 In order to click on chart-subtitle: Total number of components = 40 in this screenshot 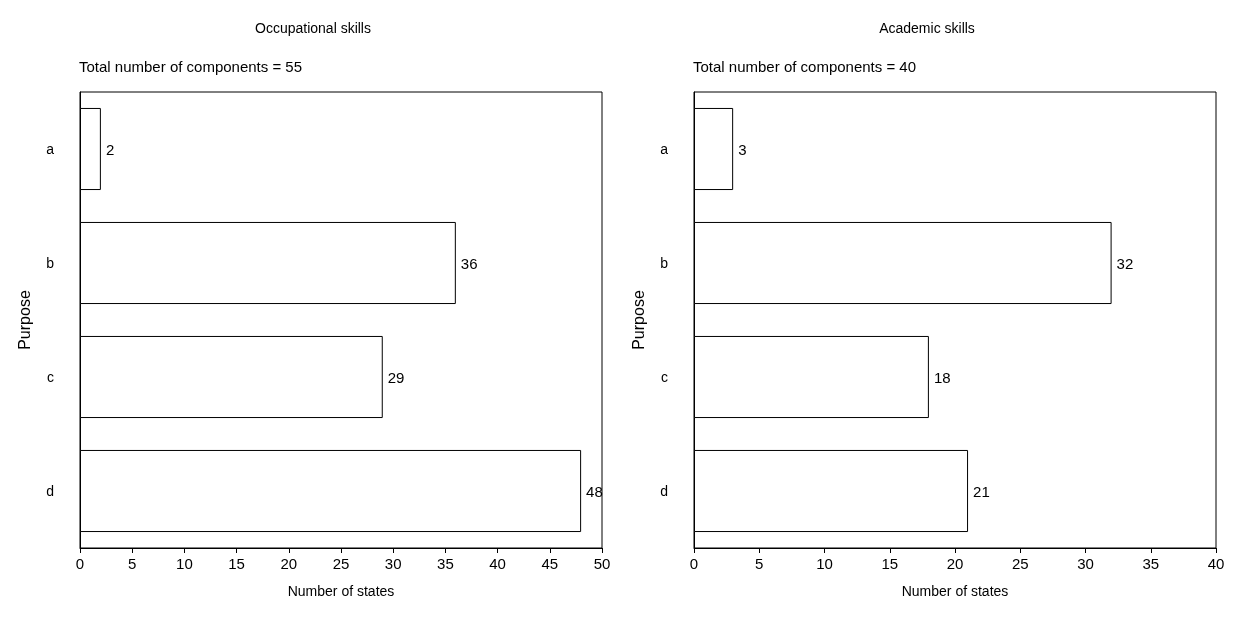, I will do `click(805, 66)`.